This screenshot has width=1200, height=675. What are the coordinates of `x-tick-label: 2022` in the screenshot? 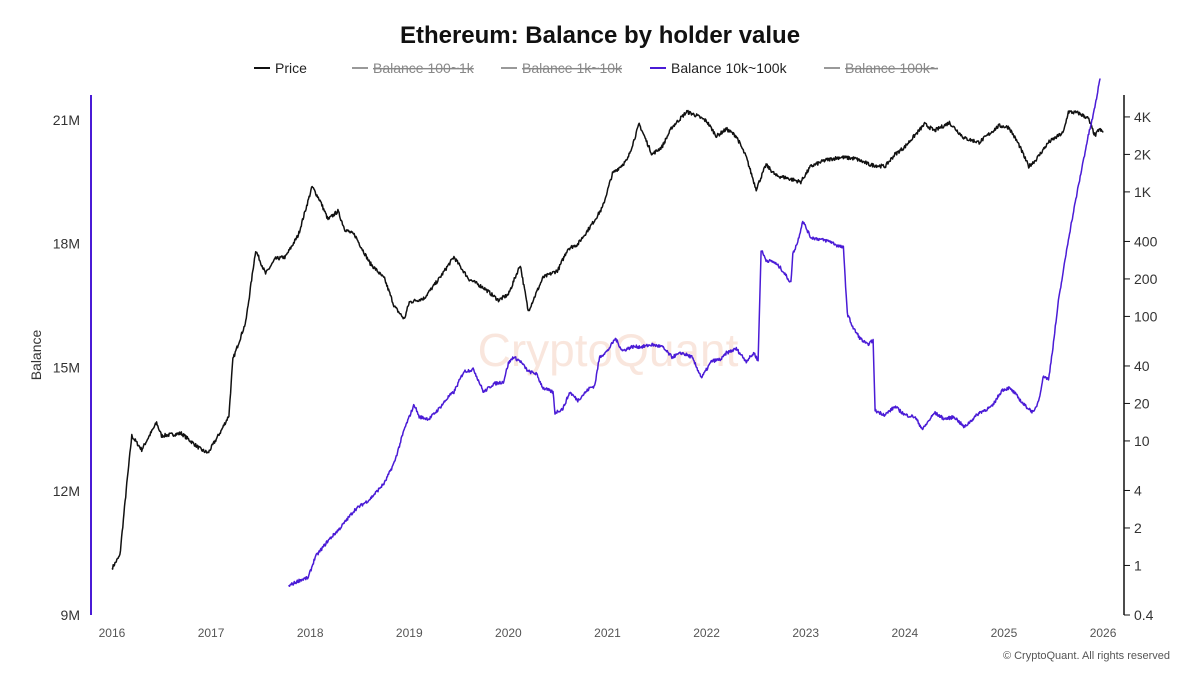 It's located at (706, 633).